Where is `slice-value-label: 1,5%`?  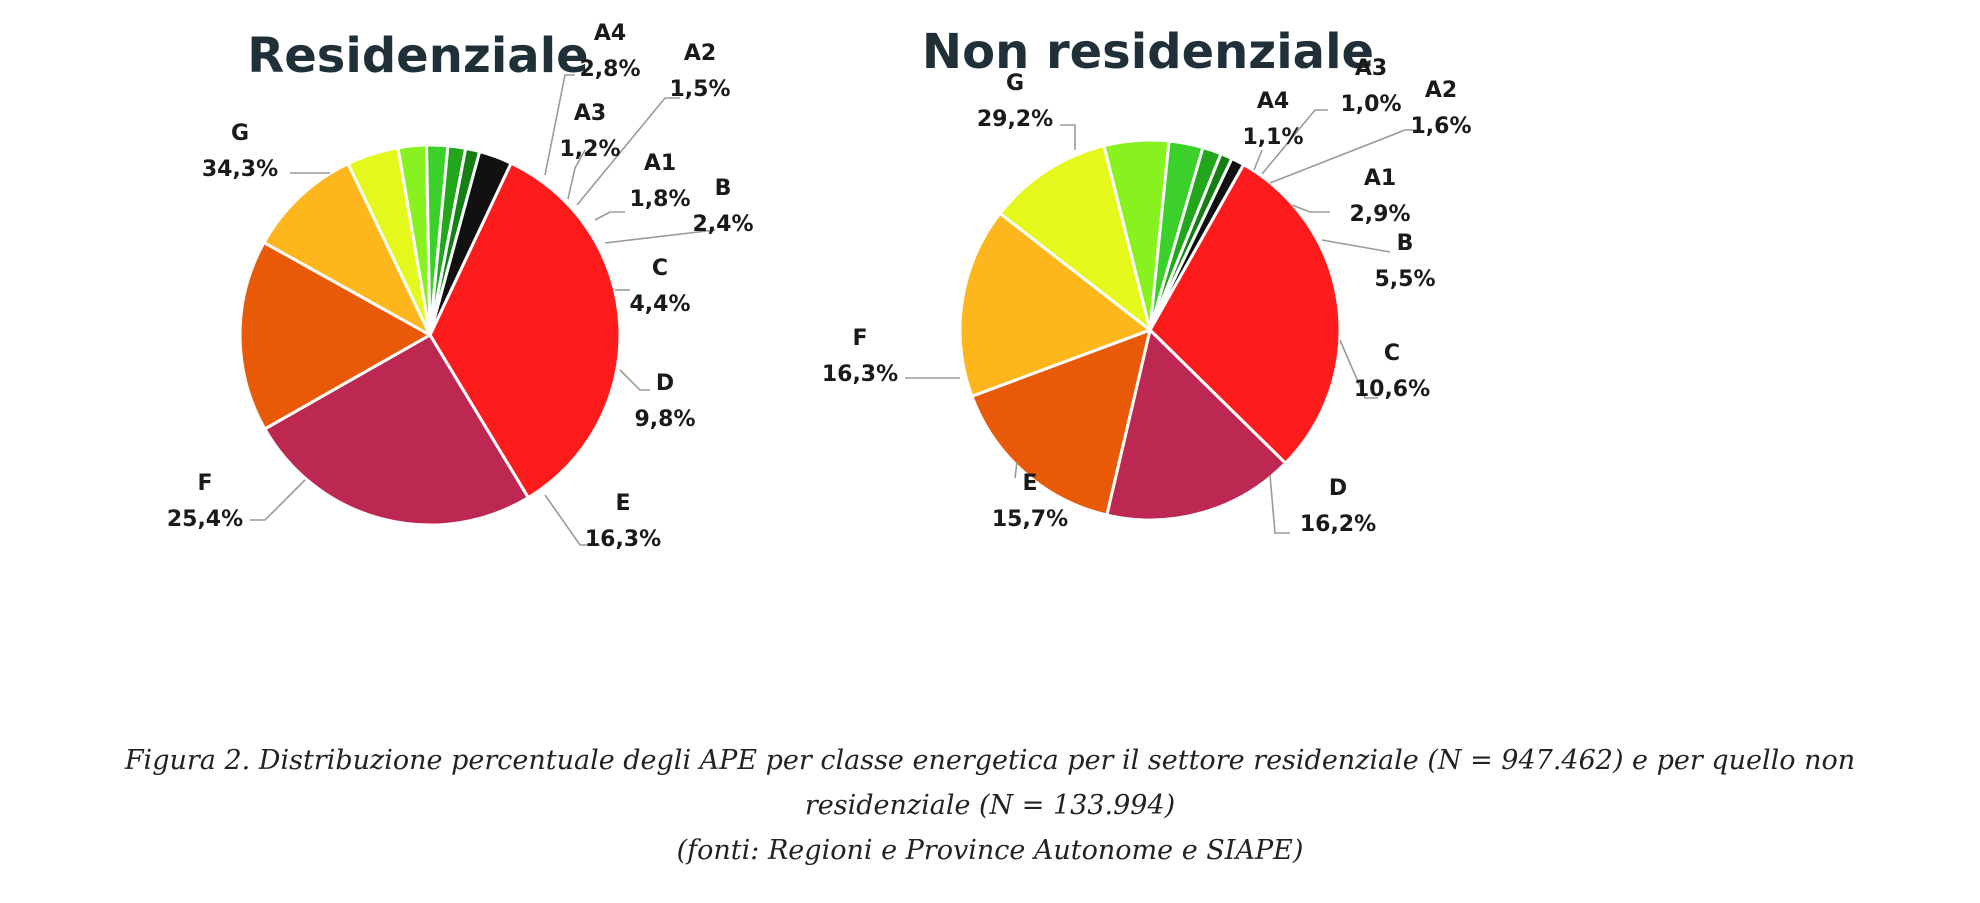 slice-value-label: 1,5% is located at coordinates (699, 89).